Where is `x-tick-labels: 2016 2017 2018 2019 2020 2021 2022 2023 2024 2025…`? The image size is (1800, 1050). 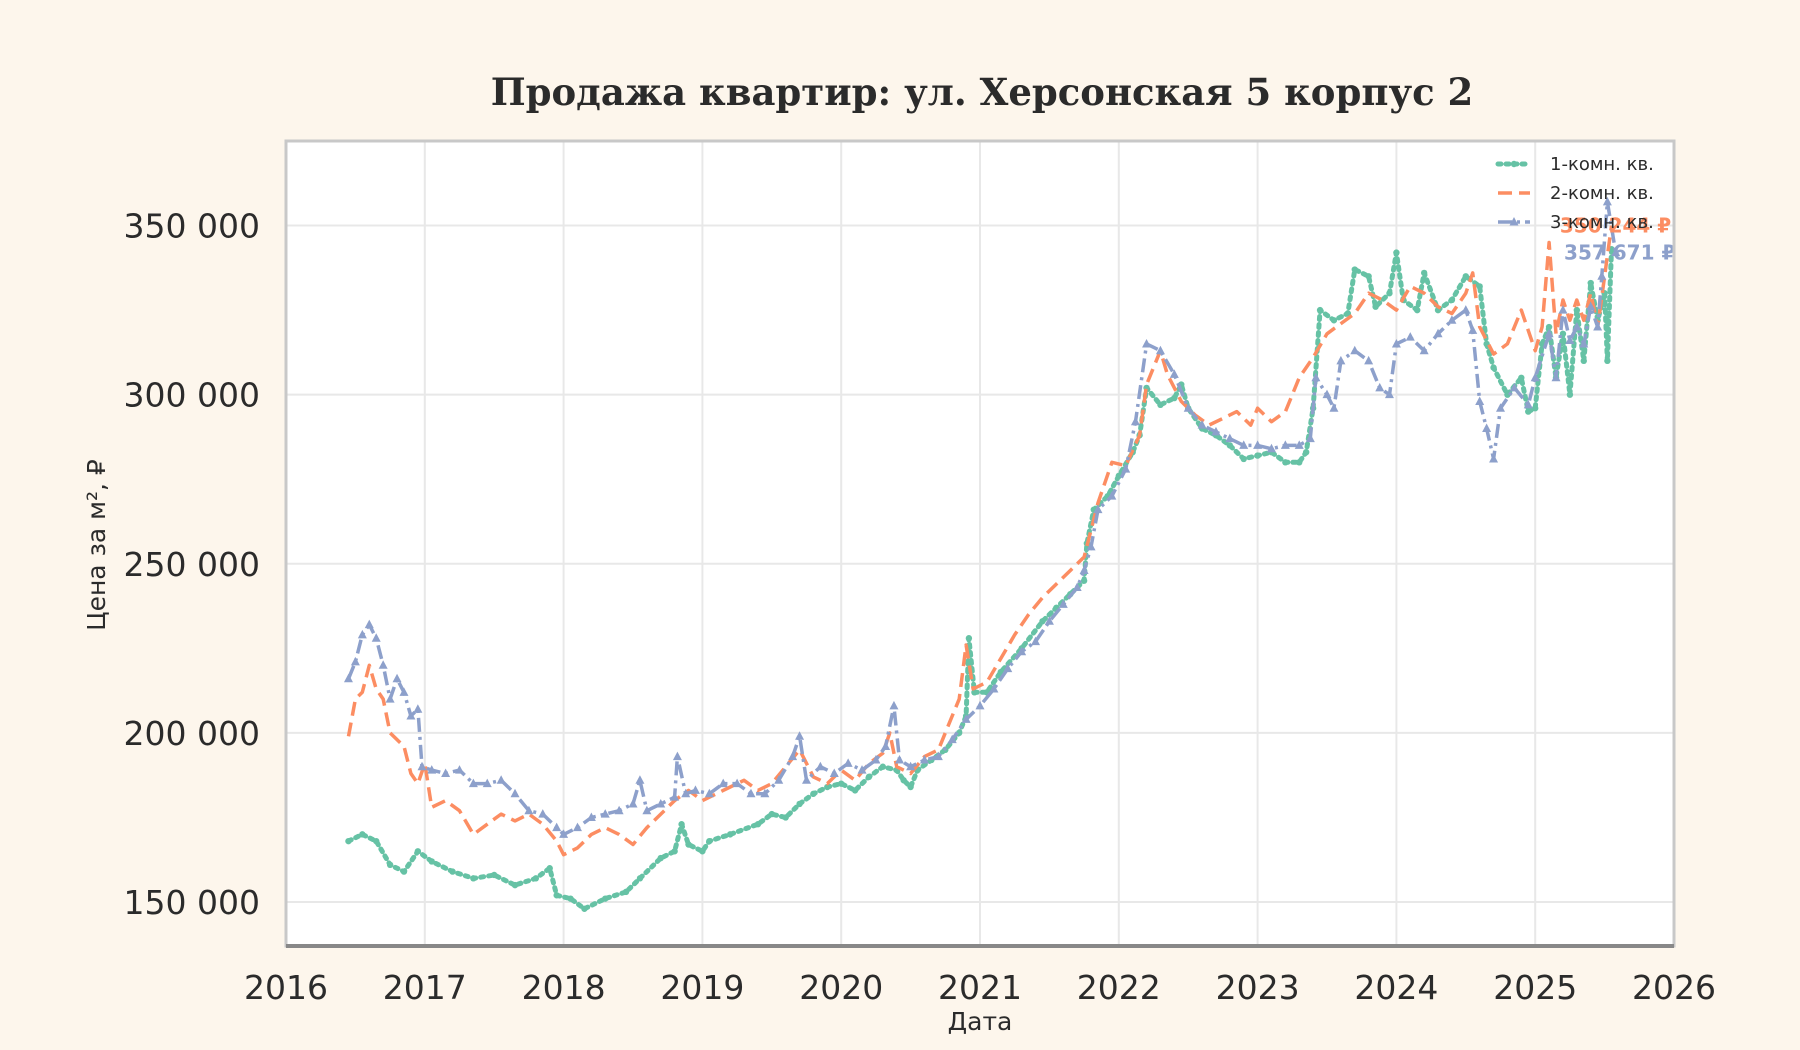
x-tick-labels: 2016 2017 2018 2019 2020 2021 2022 2023 2024 2025… is located at coordinates (980, 987).